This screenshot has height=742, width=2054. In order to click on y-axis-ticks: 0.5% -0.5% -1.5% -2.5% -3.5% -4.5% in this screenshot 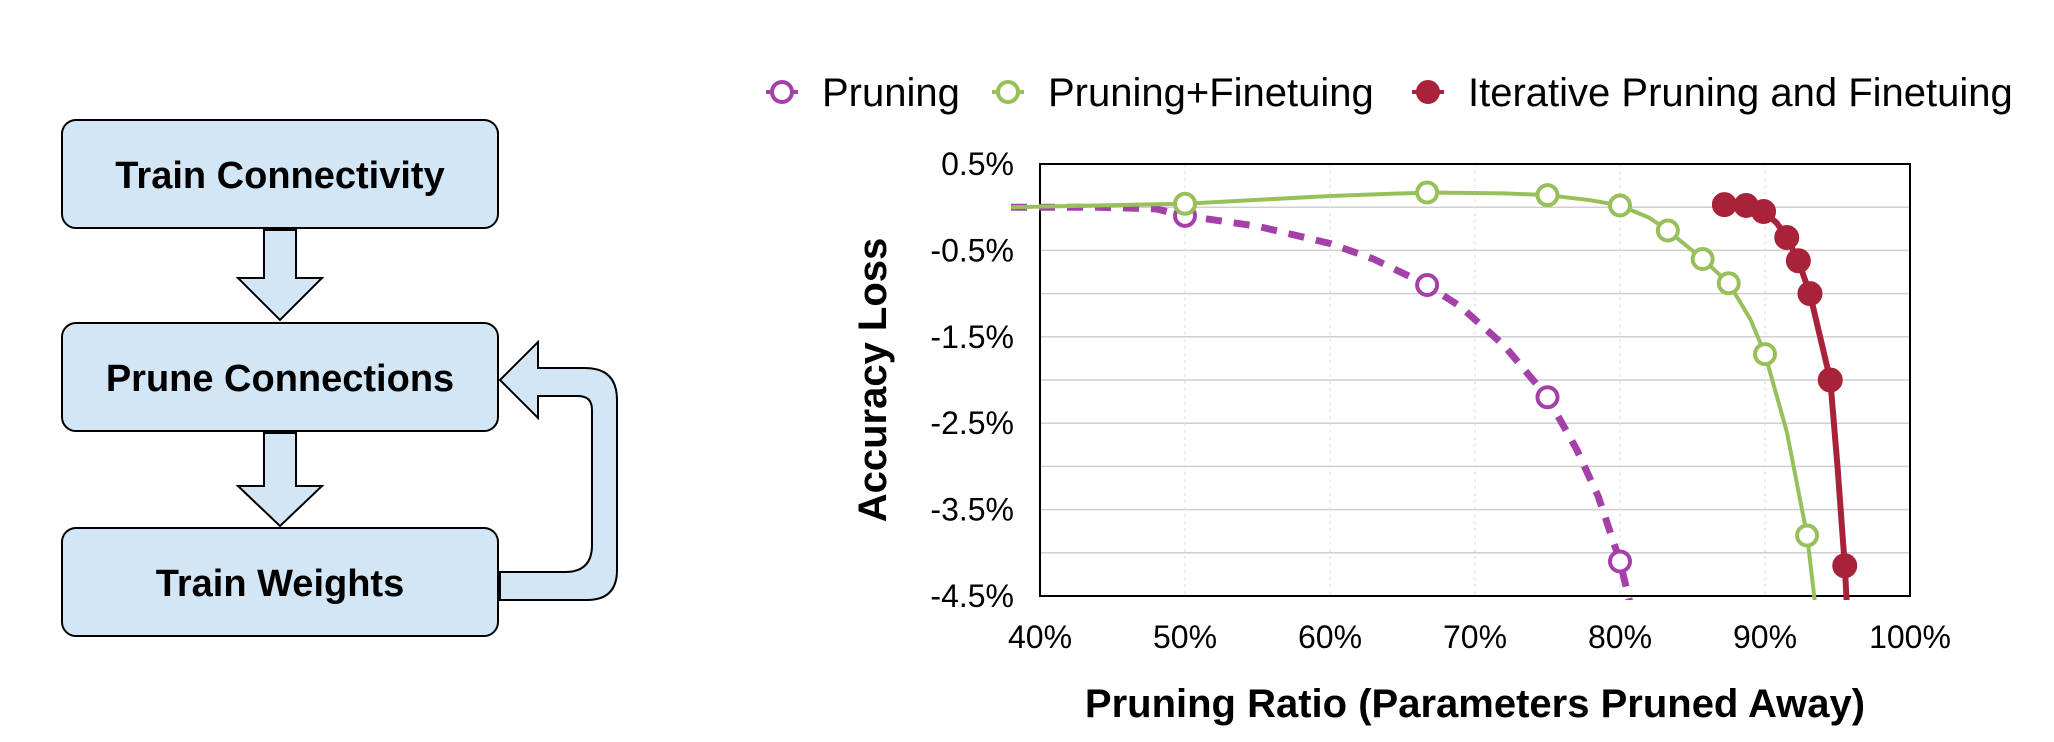, I will do `click(972, 380)`.